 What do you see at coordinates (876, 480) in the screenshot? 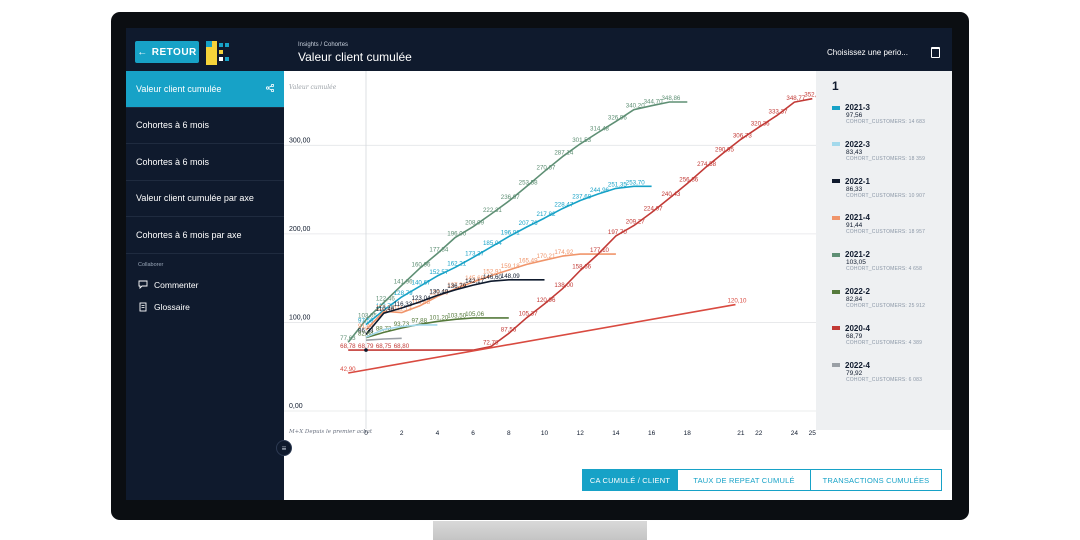
I see `tab-transactions: TRANSACTIONS CUMULÉES` at bounding box center [876, 480].